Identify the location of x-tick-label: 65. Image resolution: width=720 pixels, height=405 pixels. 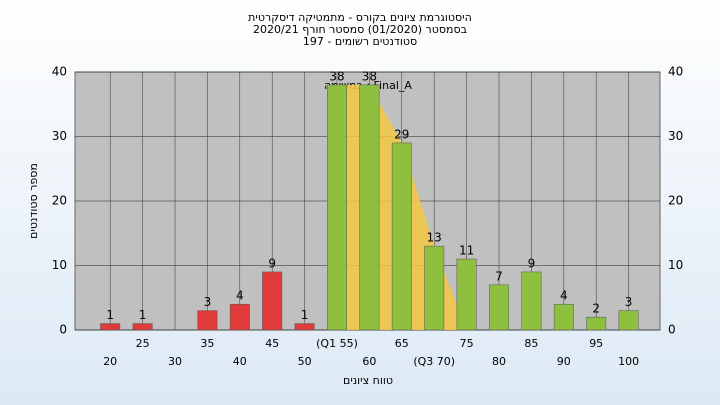
(402, 343).